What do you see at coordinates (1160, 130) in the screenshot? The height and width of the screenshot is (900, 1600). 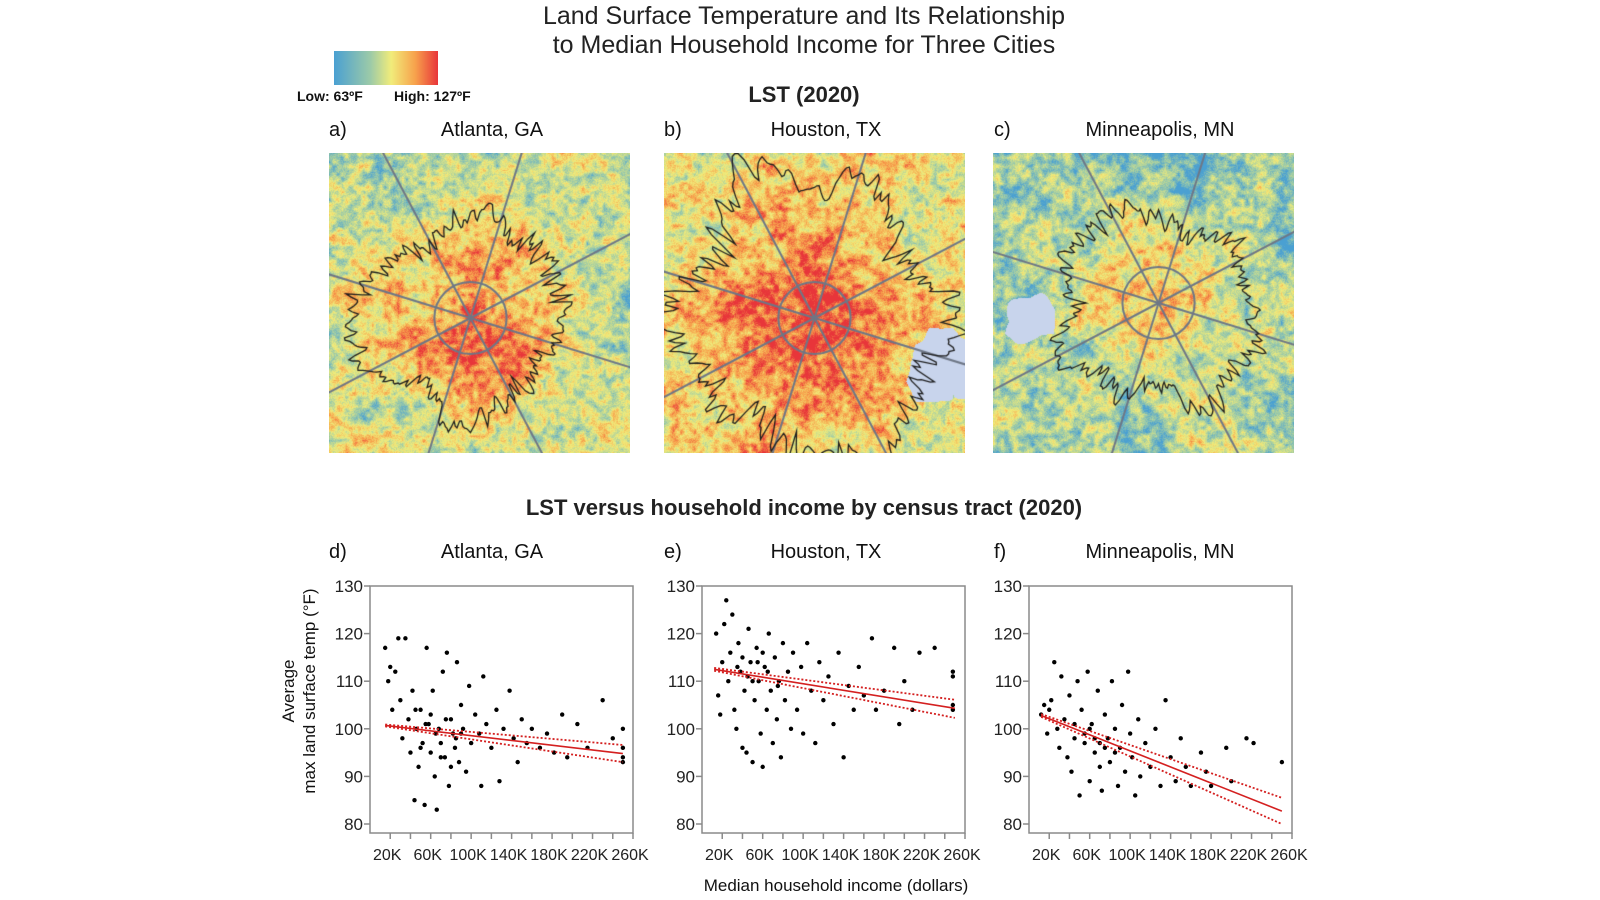 I see `map-title-minneapolis: Minneapolis, MN` at bounding box center [1160, 130].